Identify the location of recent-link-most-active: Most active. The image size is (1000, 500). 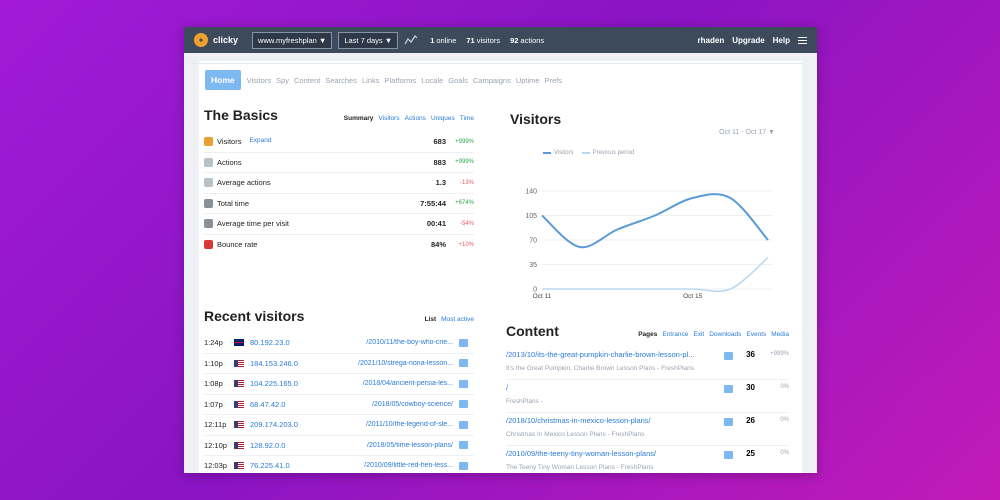
(457, 319).